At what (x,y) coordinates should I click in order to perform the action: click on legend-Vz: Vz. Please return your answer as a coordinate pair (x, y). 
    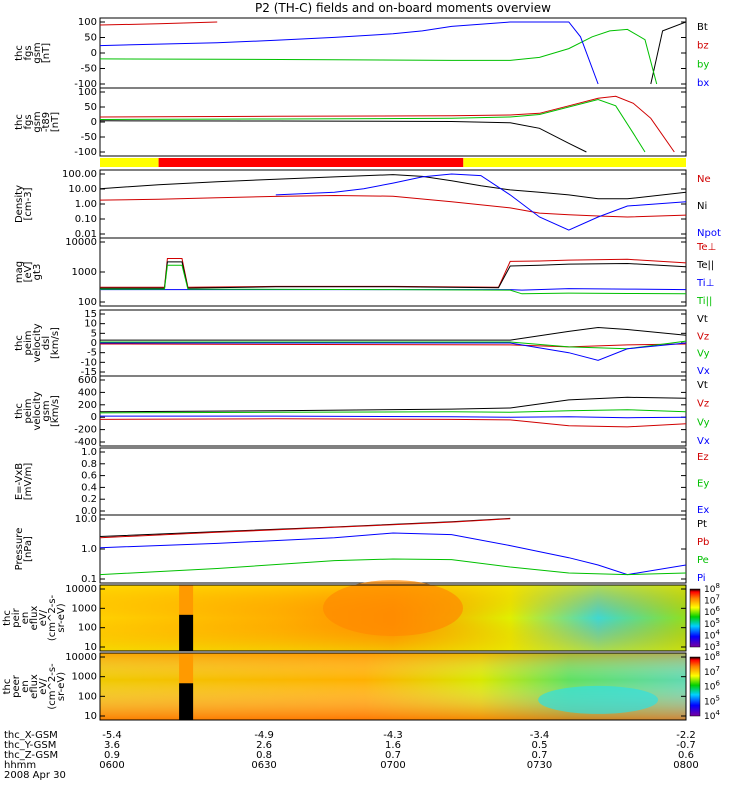
    Looking at the image, I should click on (703, 404).